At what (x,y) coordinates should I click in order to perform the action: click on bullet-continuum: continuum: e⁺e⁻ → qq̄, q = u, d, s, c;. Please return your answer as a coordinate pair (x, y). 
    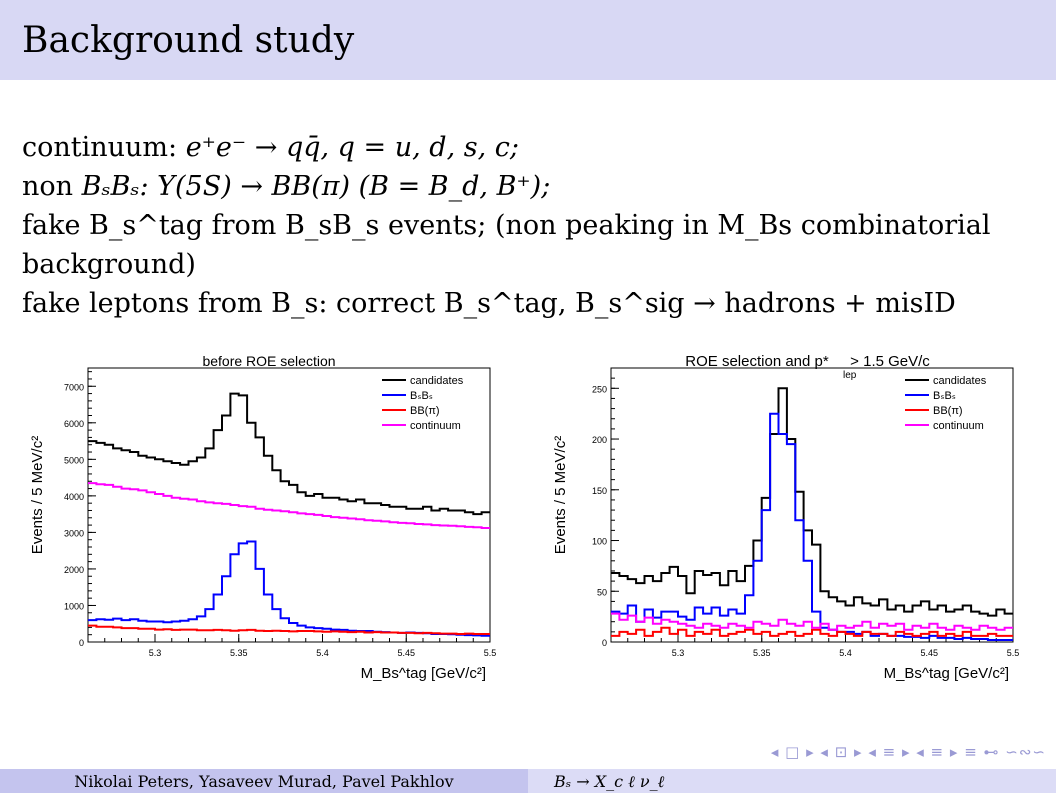
    Looking at the image, I should click on (527, 147).